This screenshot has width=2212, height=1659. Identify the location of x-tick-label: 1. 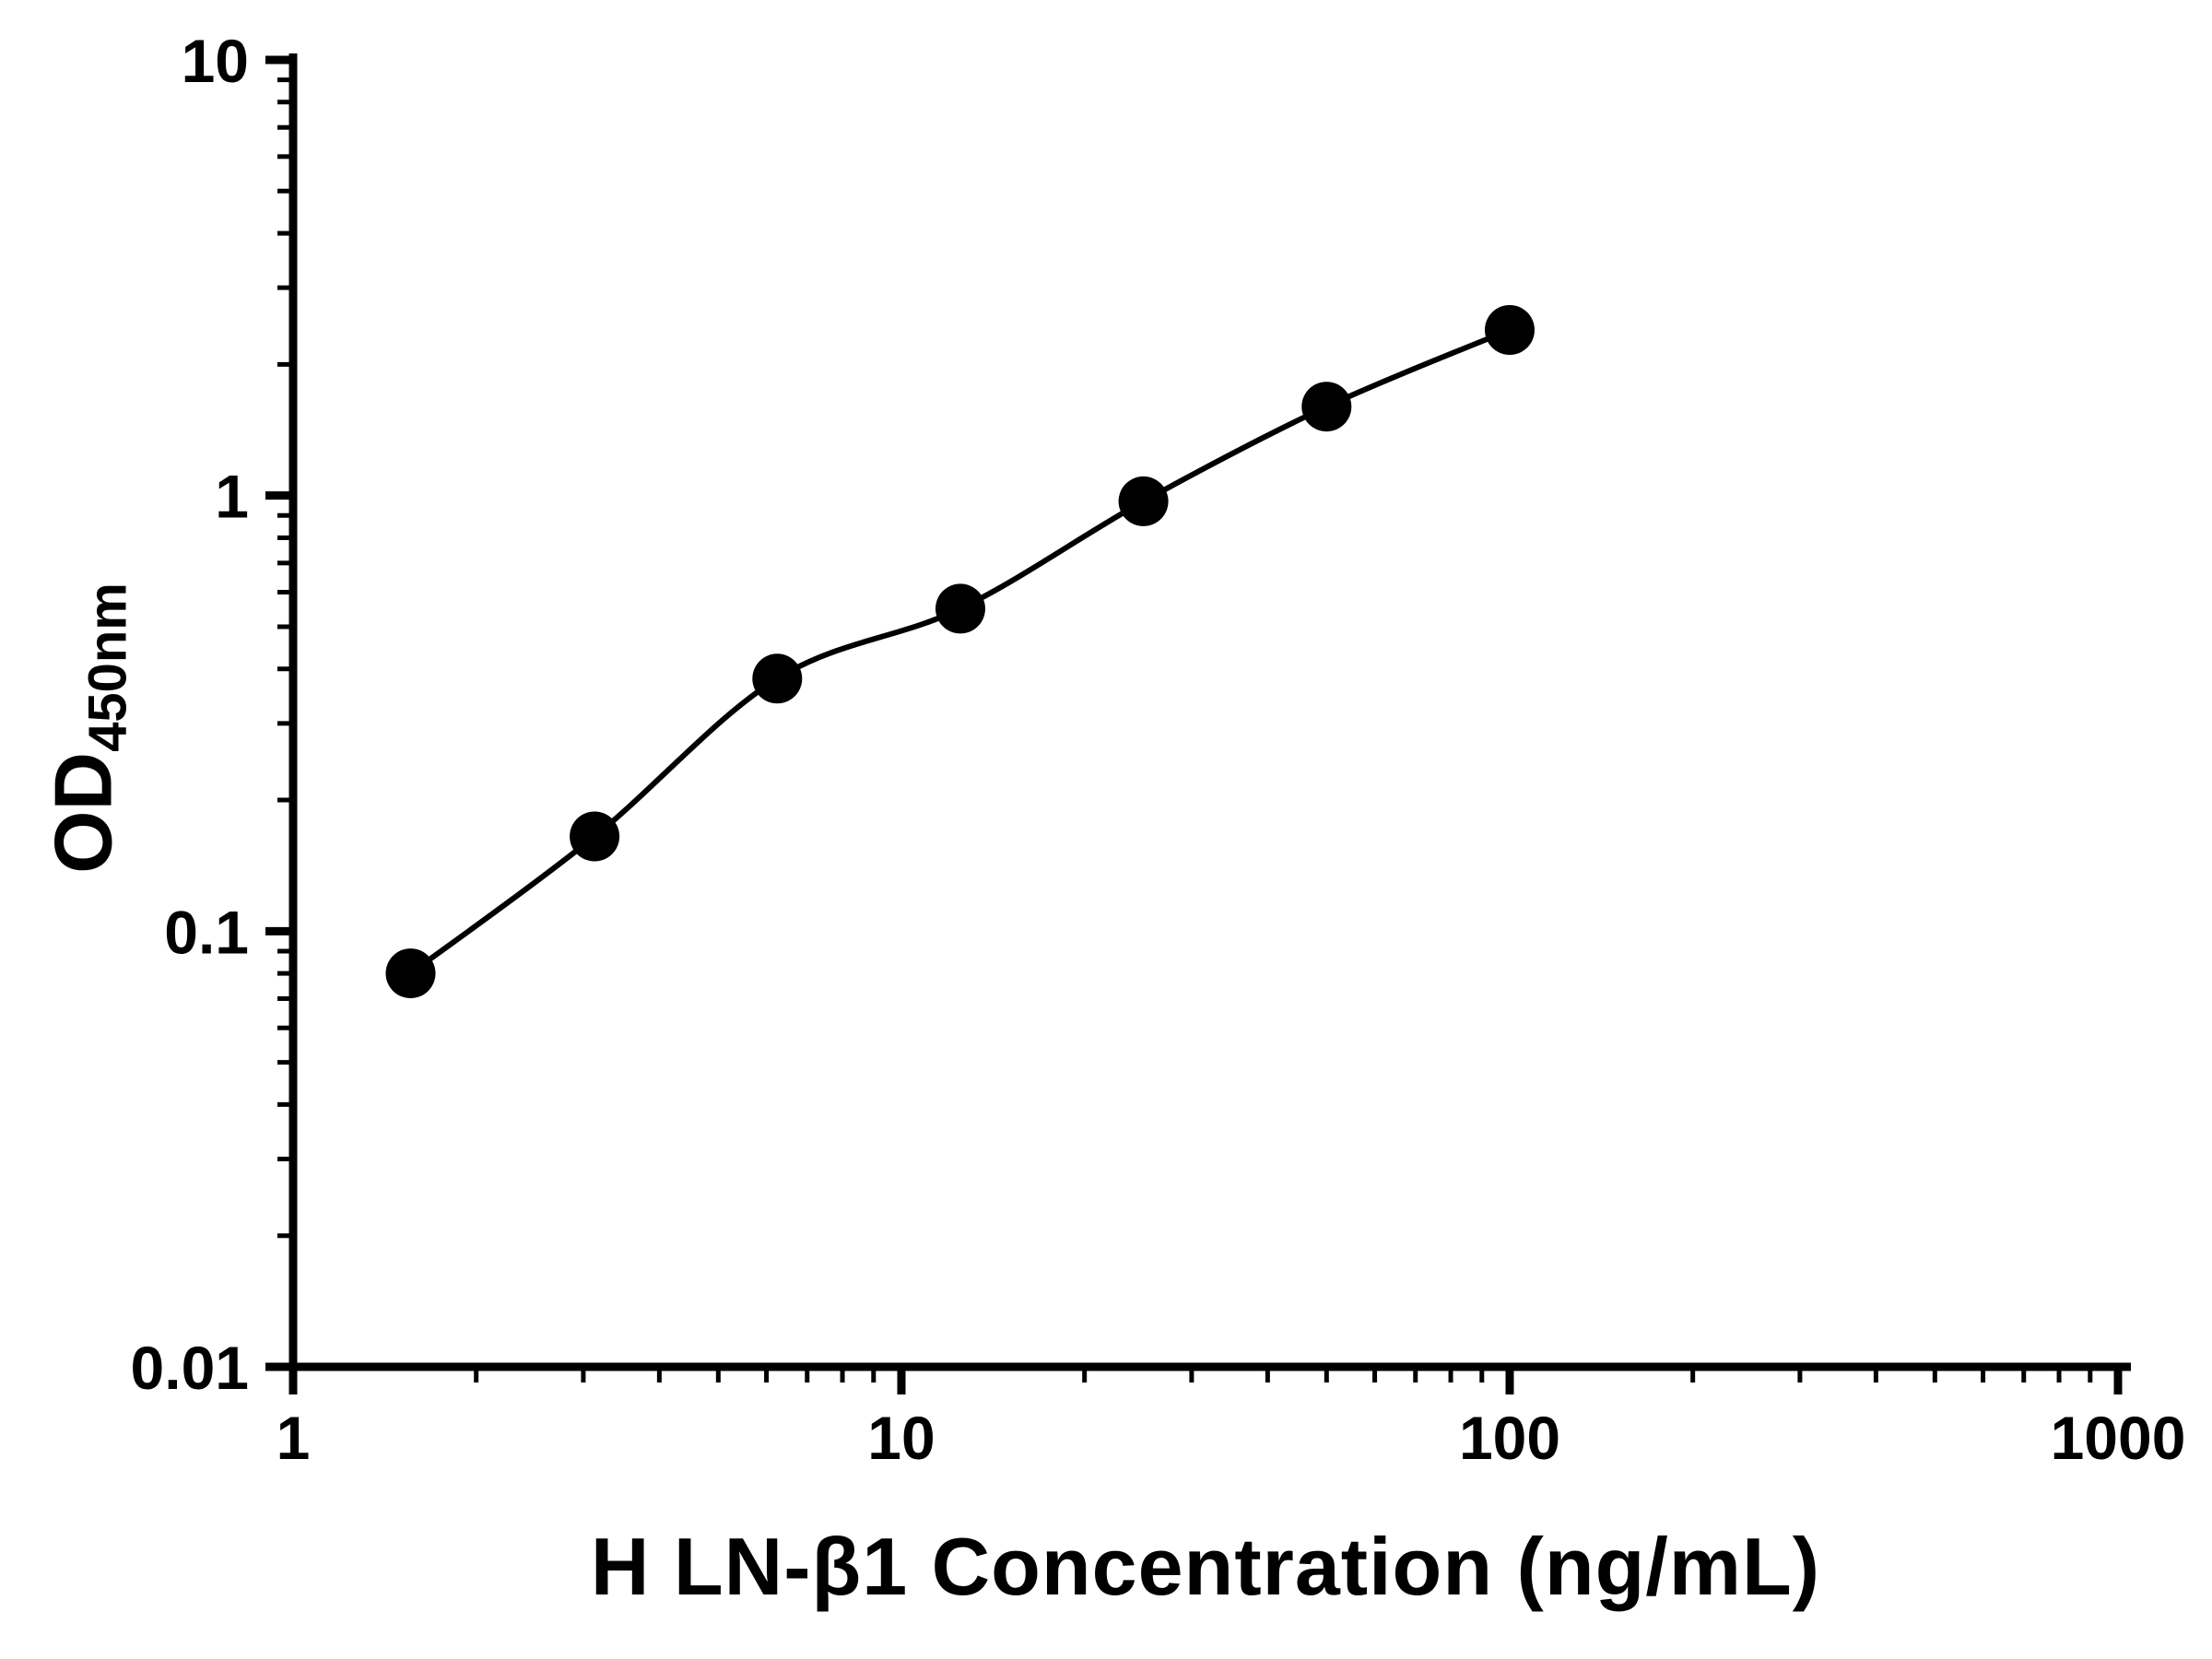
(293, 1438).